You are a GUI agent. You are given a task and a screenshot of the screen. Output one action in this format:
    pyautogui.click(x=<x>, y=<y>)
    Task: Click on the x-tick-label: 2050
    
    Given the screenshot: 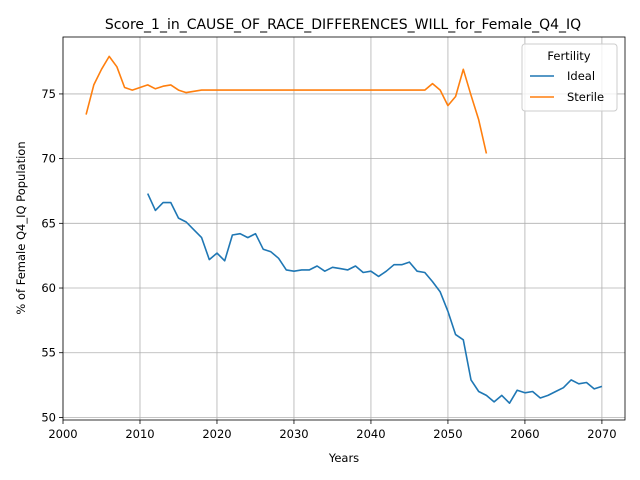 What is the action you would take?
    pyautogui.click(x=447, y=434)
    